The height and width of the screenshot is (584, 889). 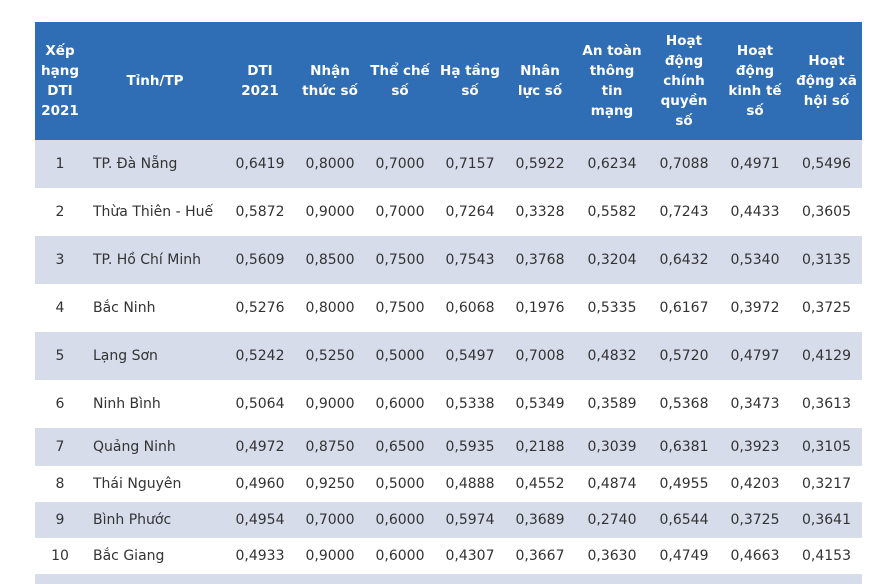 What do you see at coordinates (684, 520) in the screenshot?
I see `government-cell: 0,6544` at bounding box center [684, 520].